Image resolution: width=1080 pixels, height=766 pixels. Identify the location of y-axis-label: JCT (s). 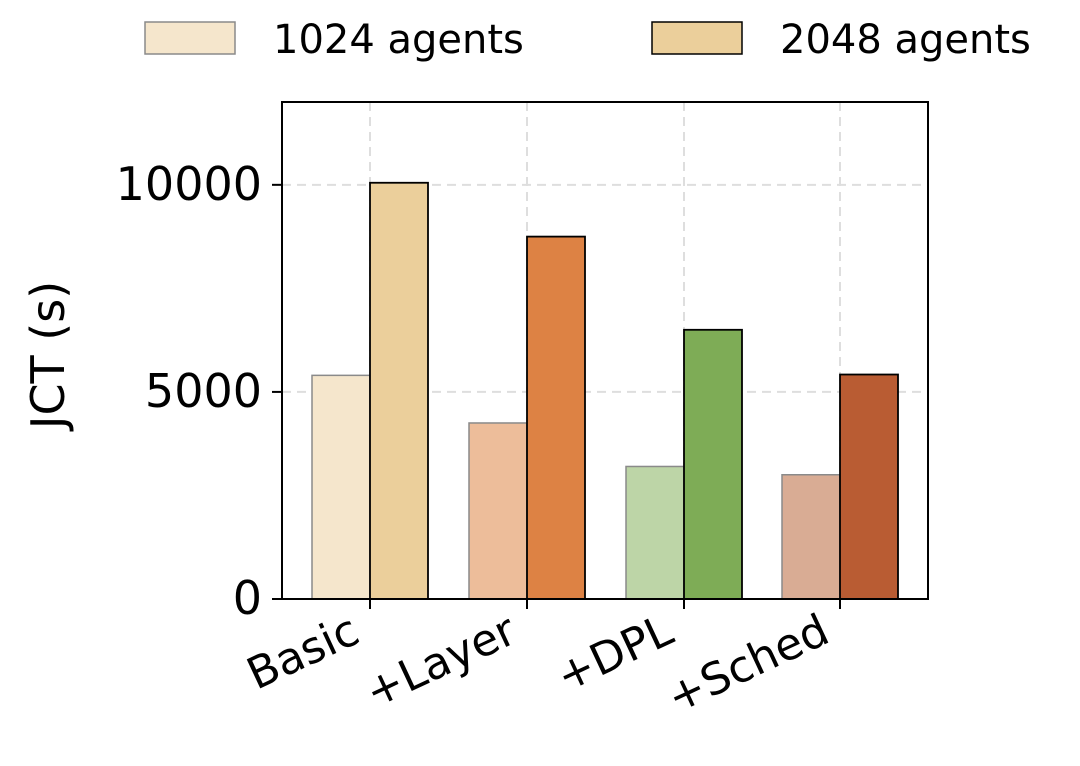
(48, 356).